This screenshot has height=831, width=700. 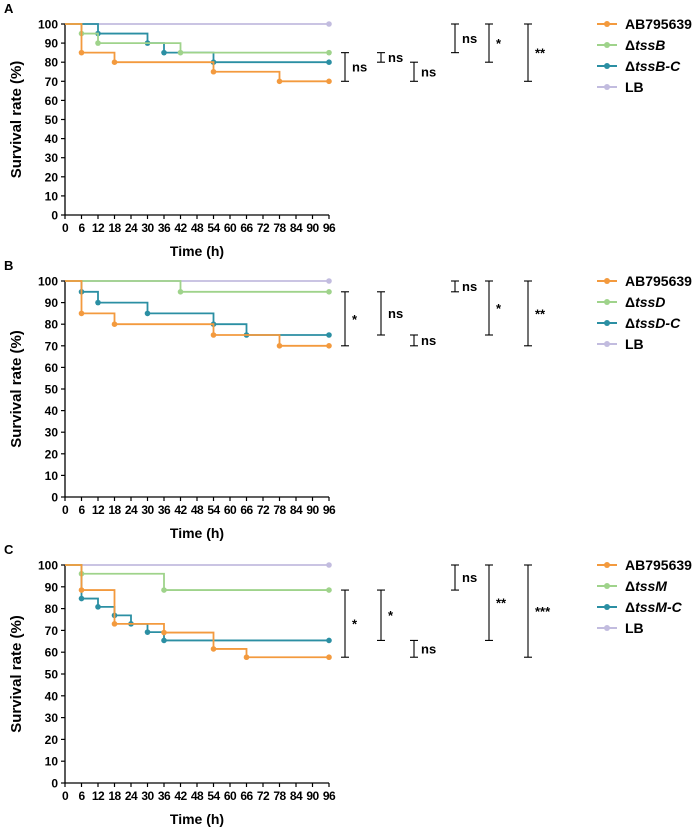 I want to click on x-tick-label: 12, so click(x=98, y=796).